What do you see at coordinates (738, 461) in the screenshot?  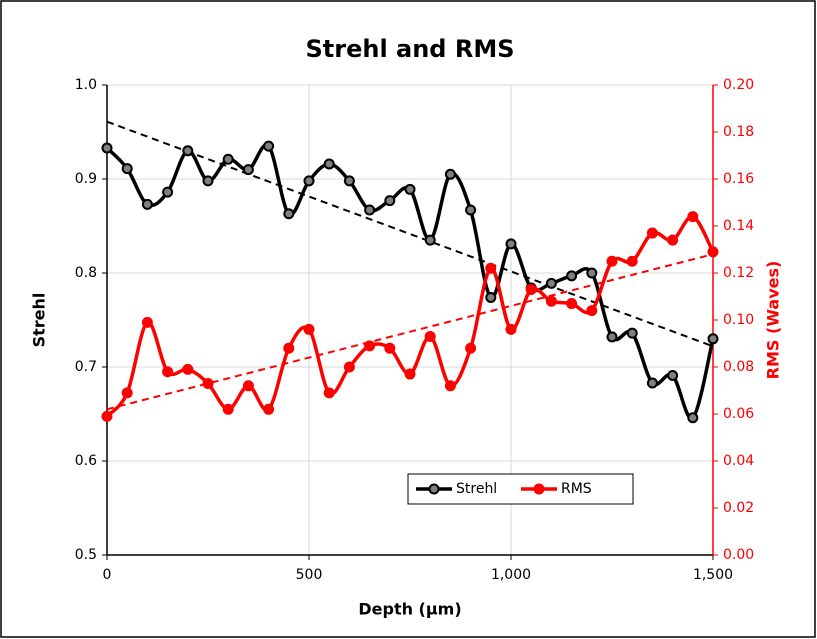 I see `y2-tick-label: 0.04` at bounding box center [738, 461].